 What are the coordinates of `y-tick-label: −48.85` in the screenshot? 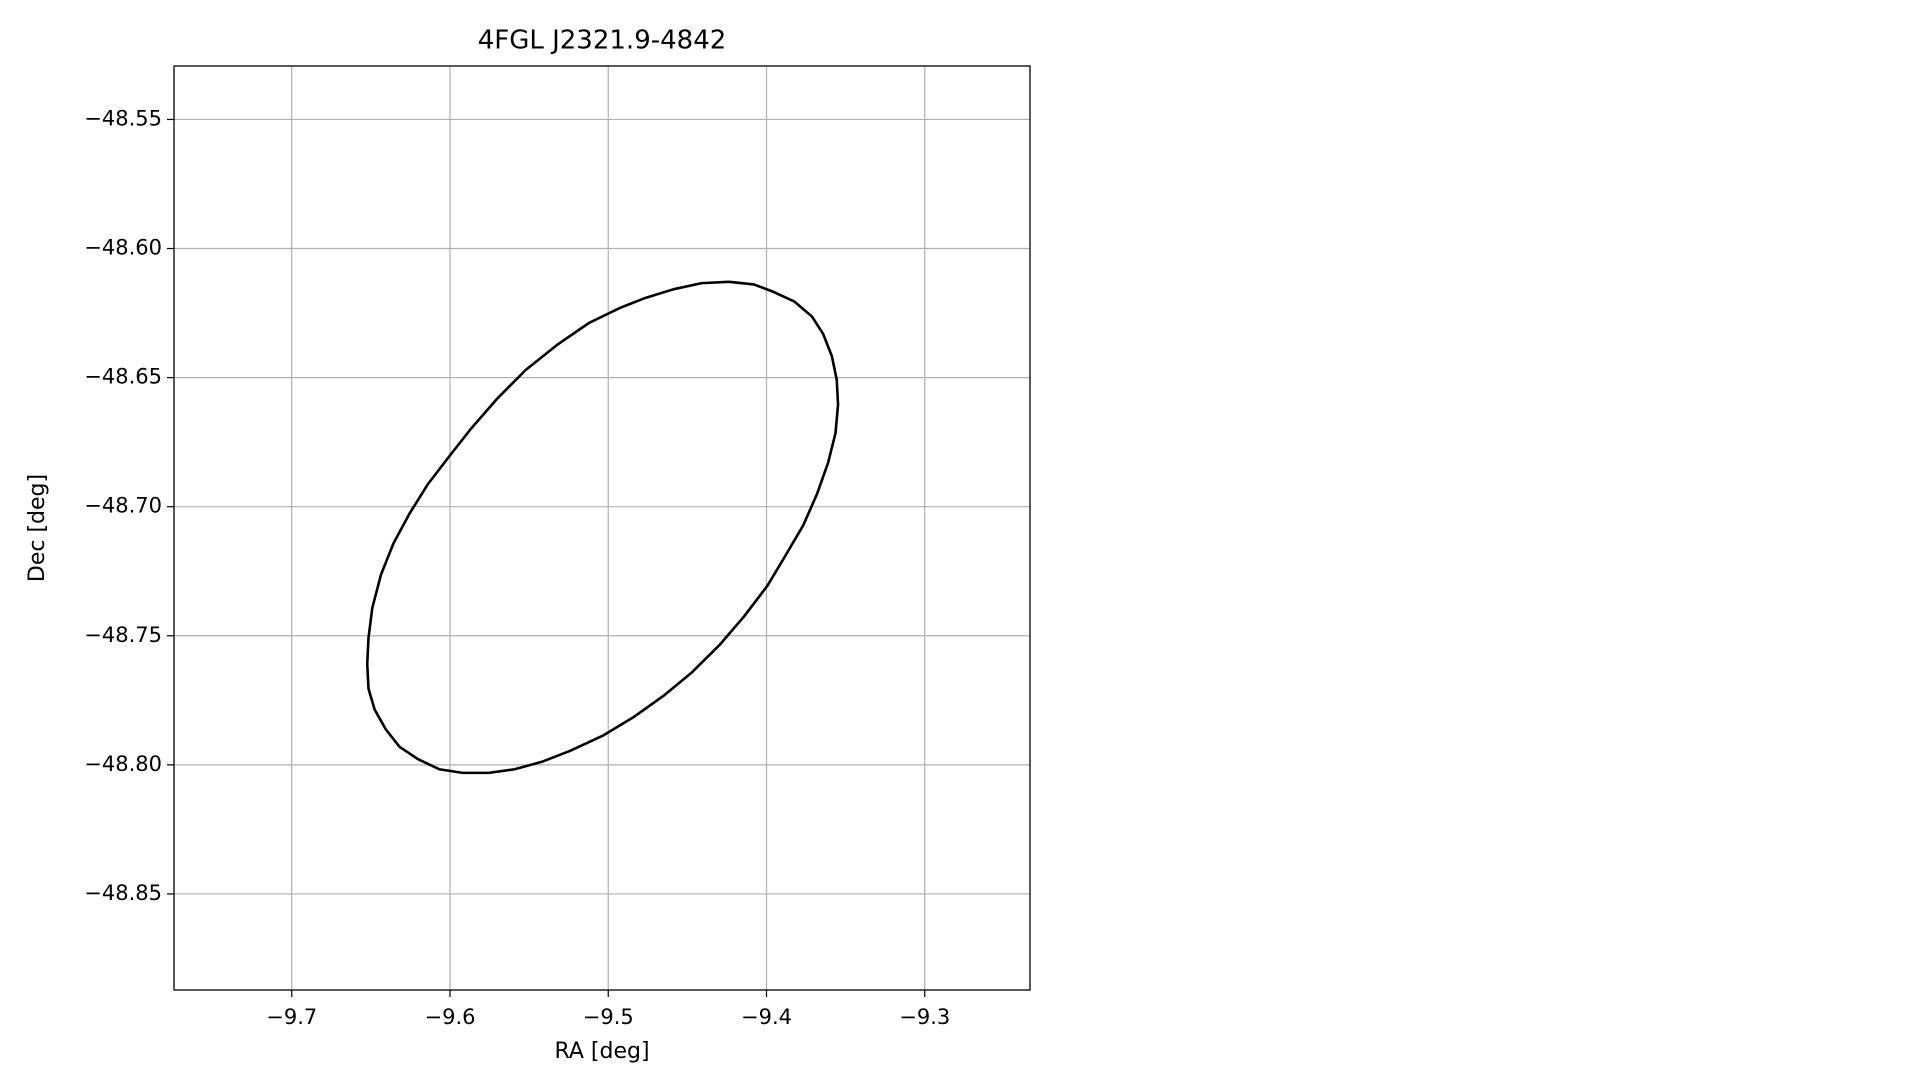 It's located at (123, 893).